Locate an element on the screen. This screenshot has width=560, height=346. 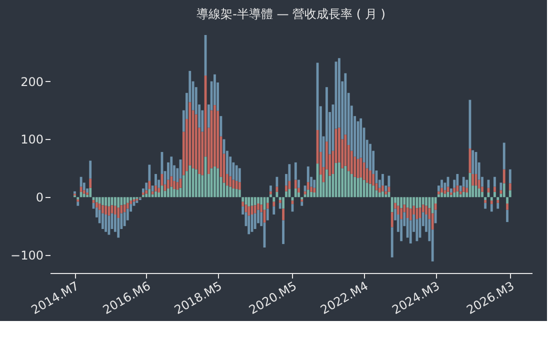
y-tick-label: −100 is located at coordinates (27, 255).